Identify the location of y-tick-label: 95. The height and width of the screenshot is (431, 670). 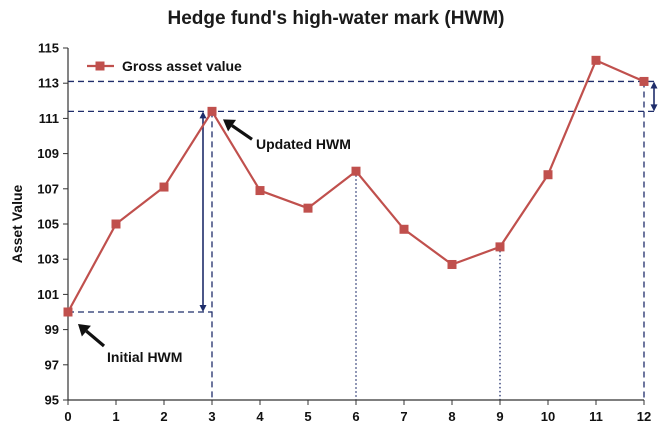
(52, 400).